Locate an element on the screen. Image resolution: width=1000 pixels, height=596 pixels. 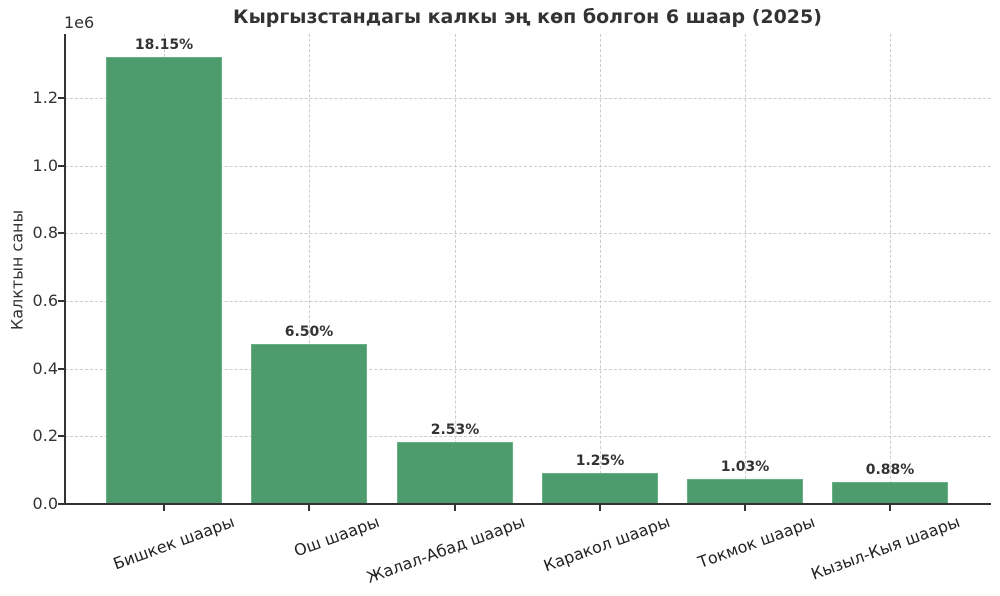
y-offset-label: 1e6 is located at coordinates (79, 22).